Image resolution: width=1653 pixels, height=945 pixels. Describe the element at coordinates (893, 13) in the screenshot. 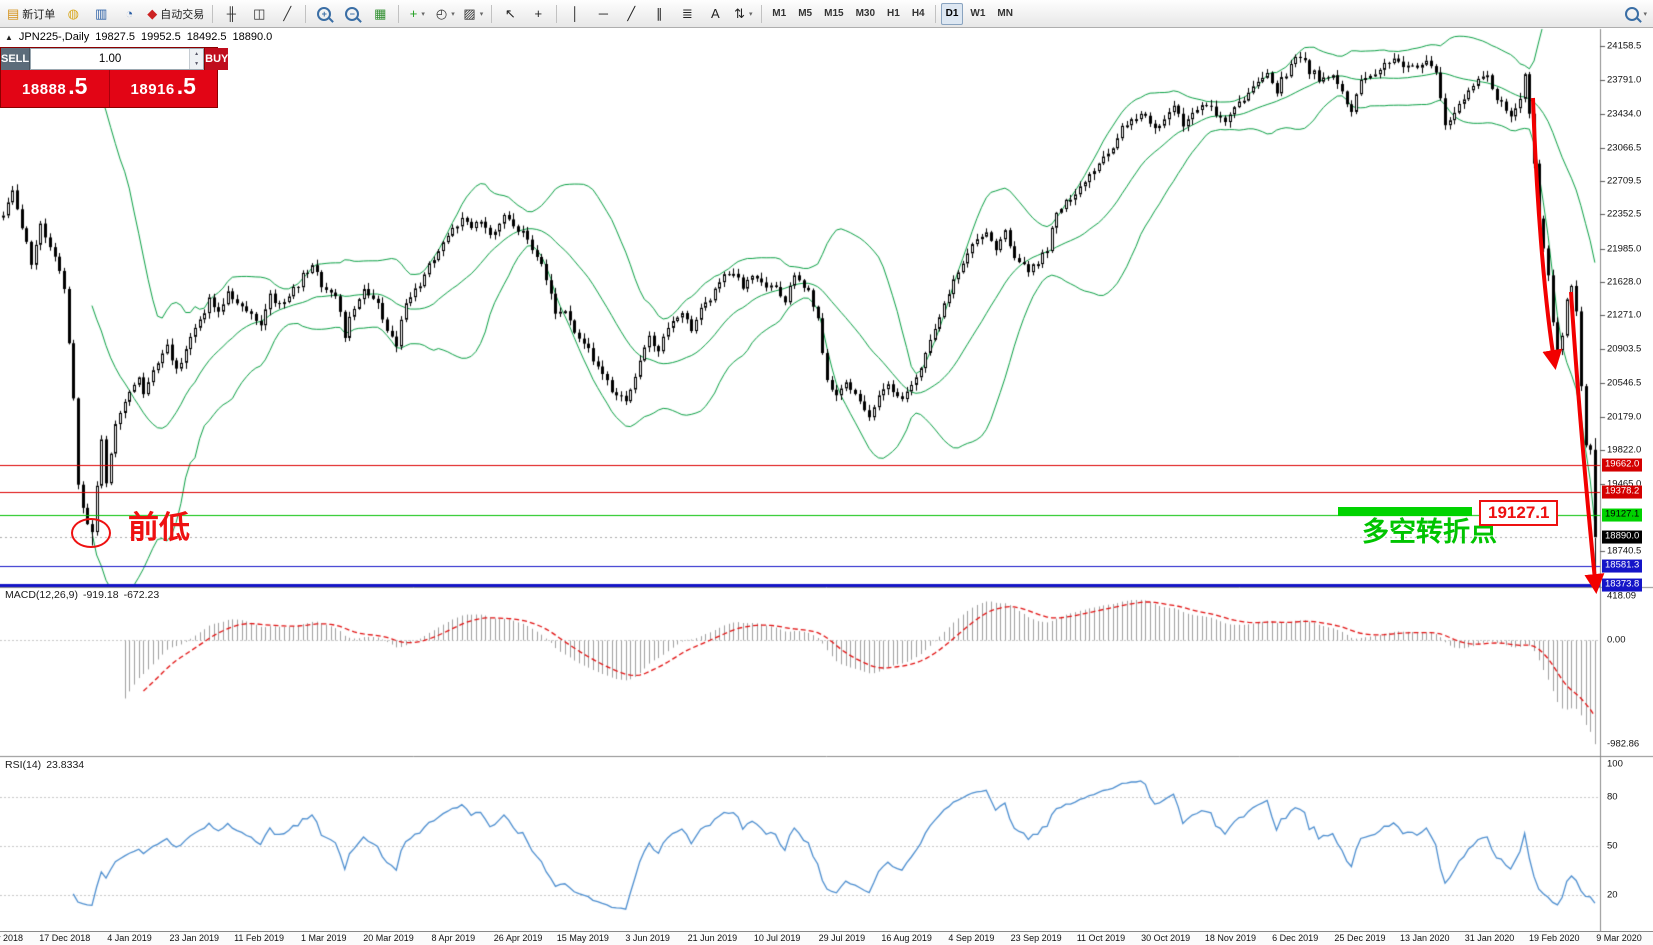

I see `timeframe-h1-button: H1` at that location.